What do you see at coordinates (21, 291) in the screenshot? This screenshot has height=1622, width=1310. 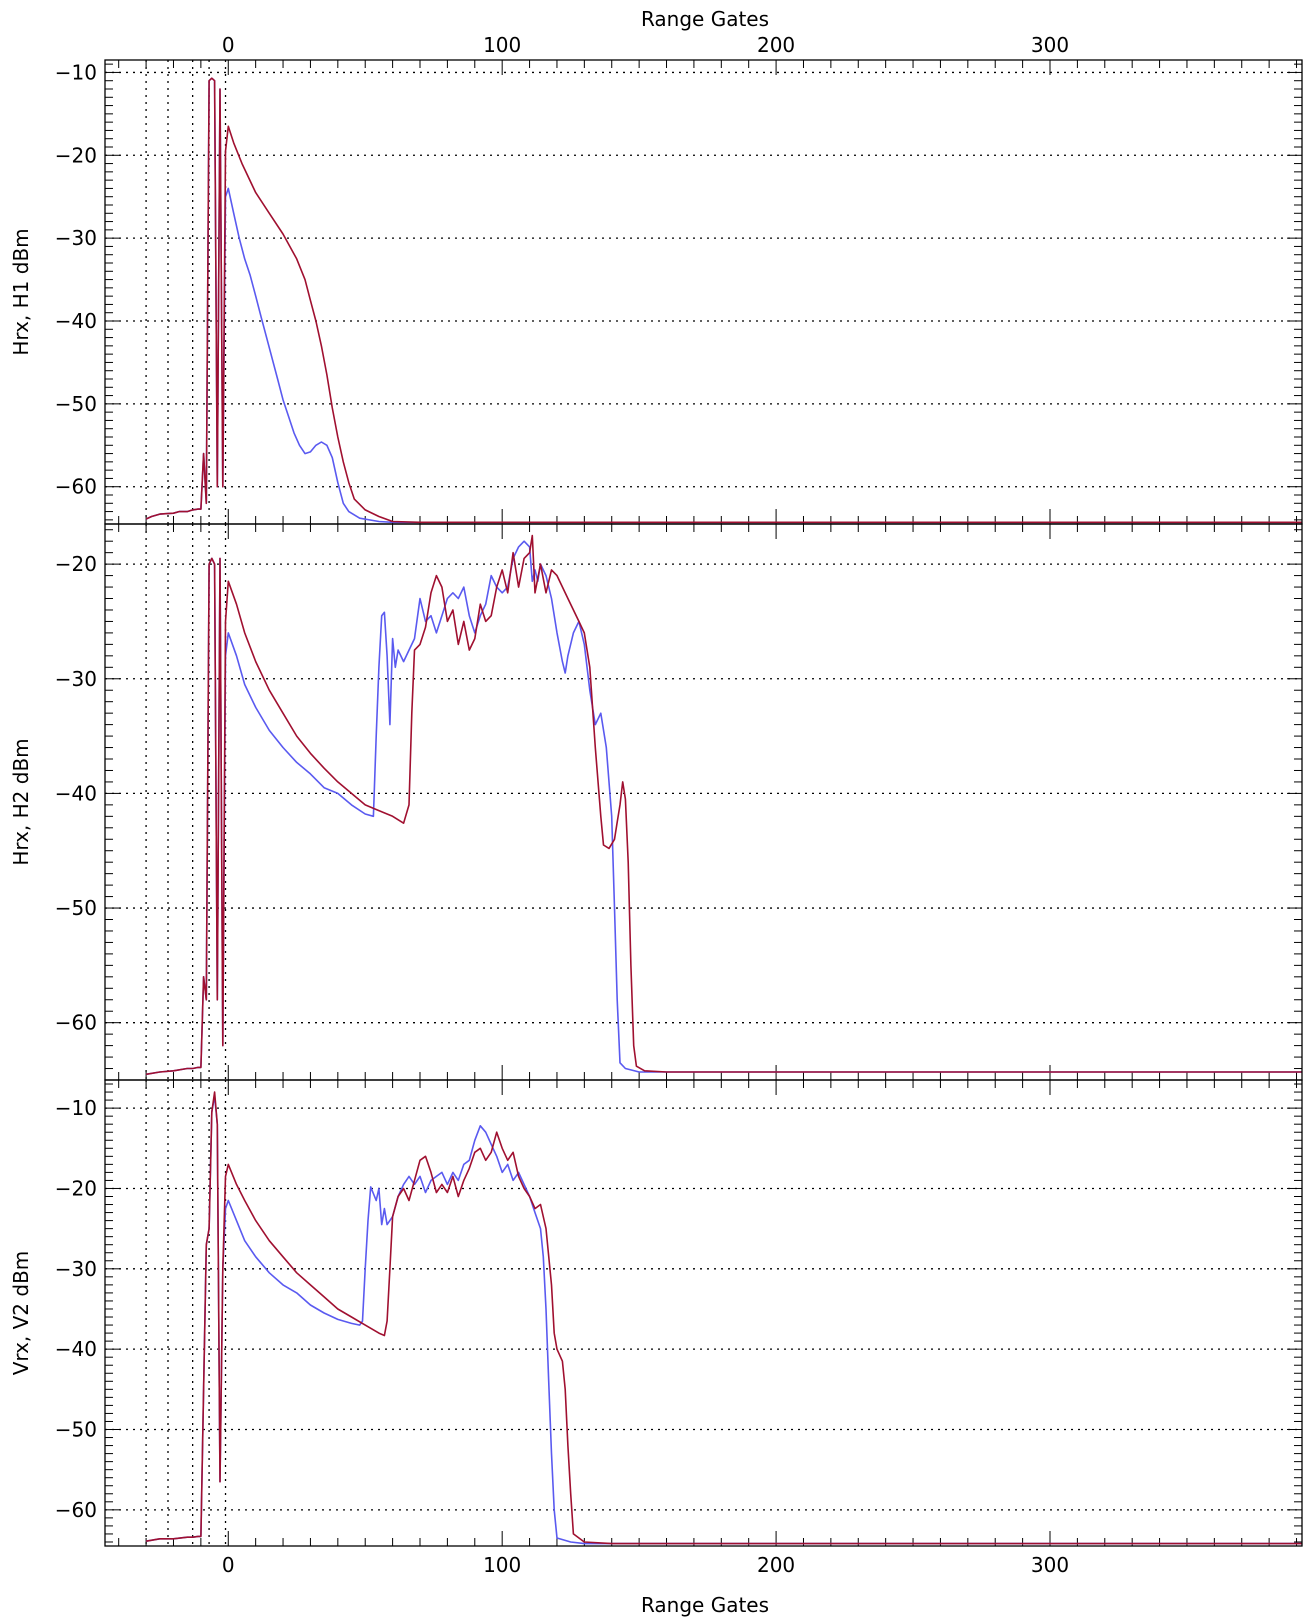 I see `y-axis-label: Hrx, H1 dBm` at bounding box center [21, 291].